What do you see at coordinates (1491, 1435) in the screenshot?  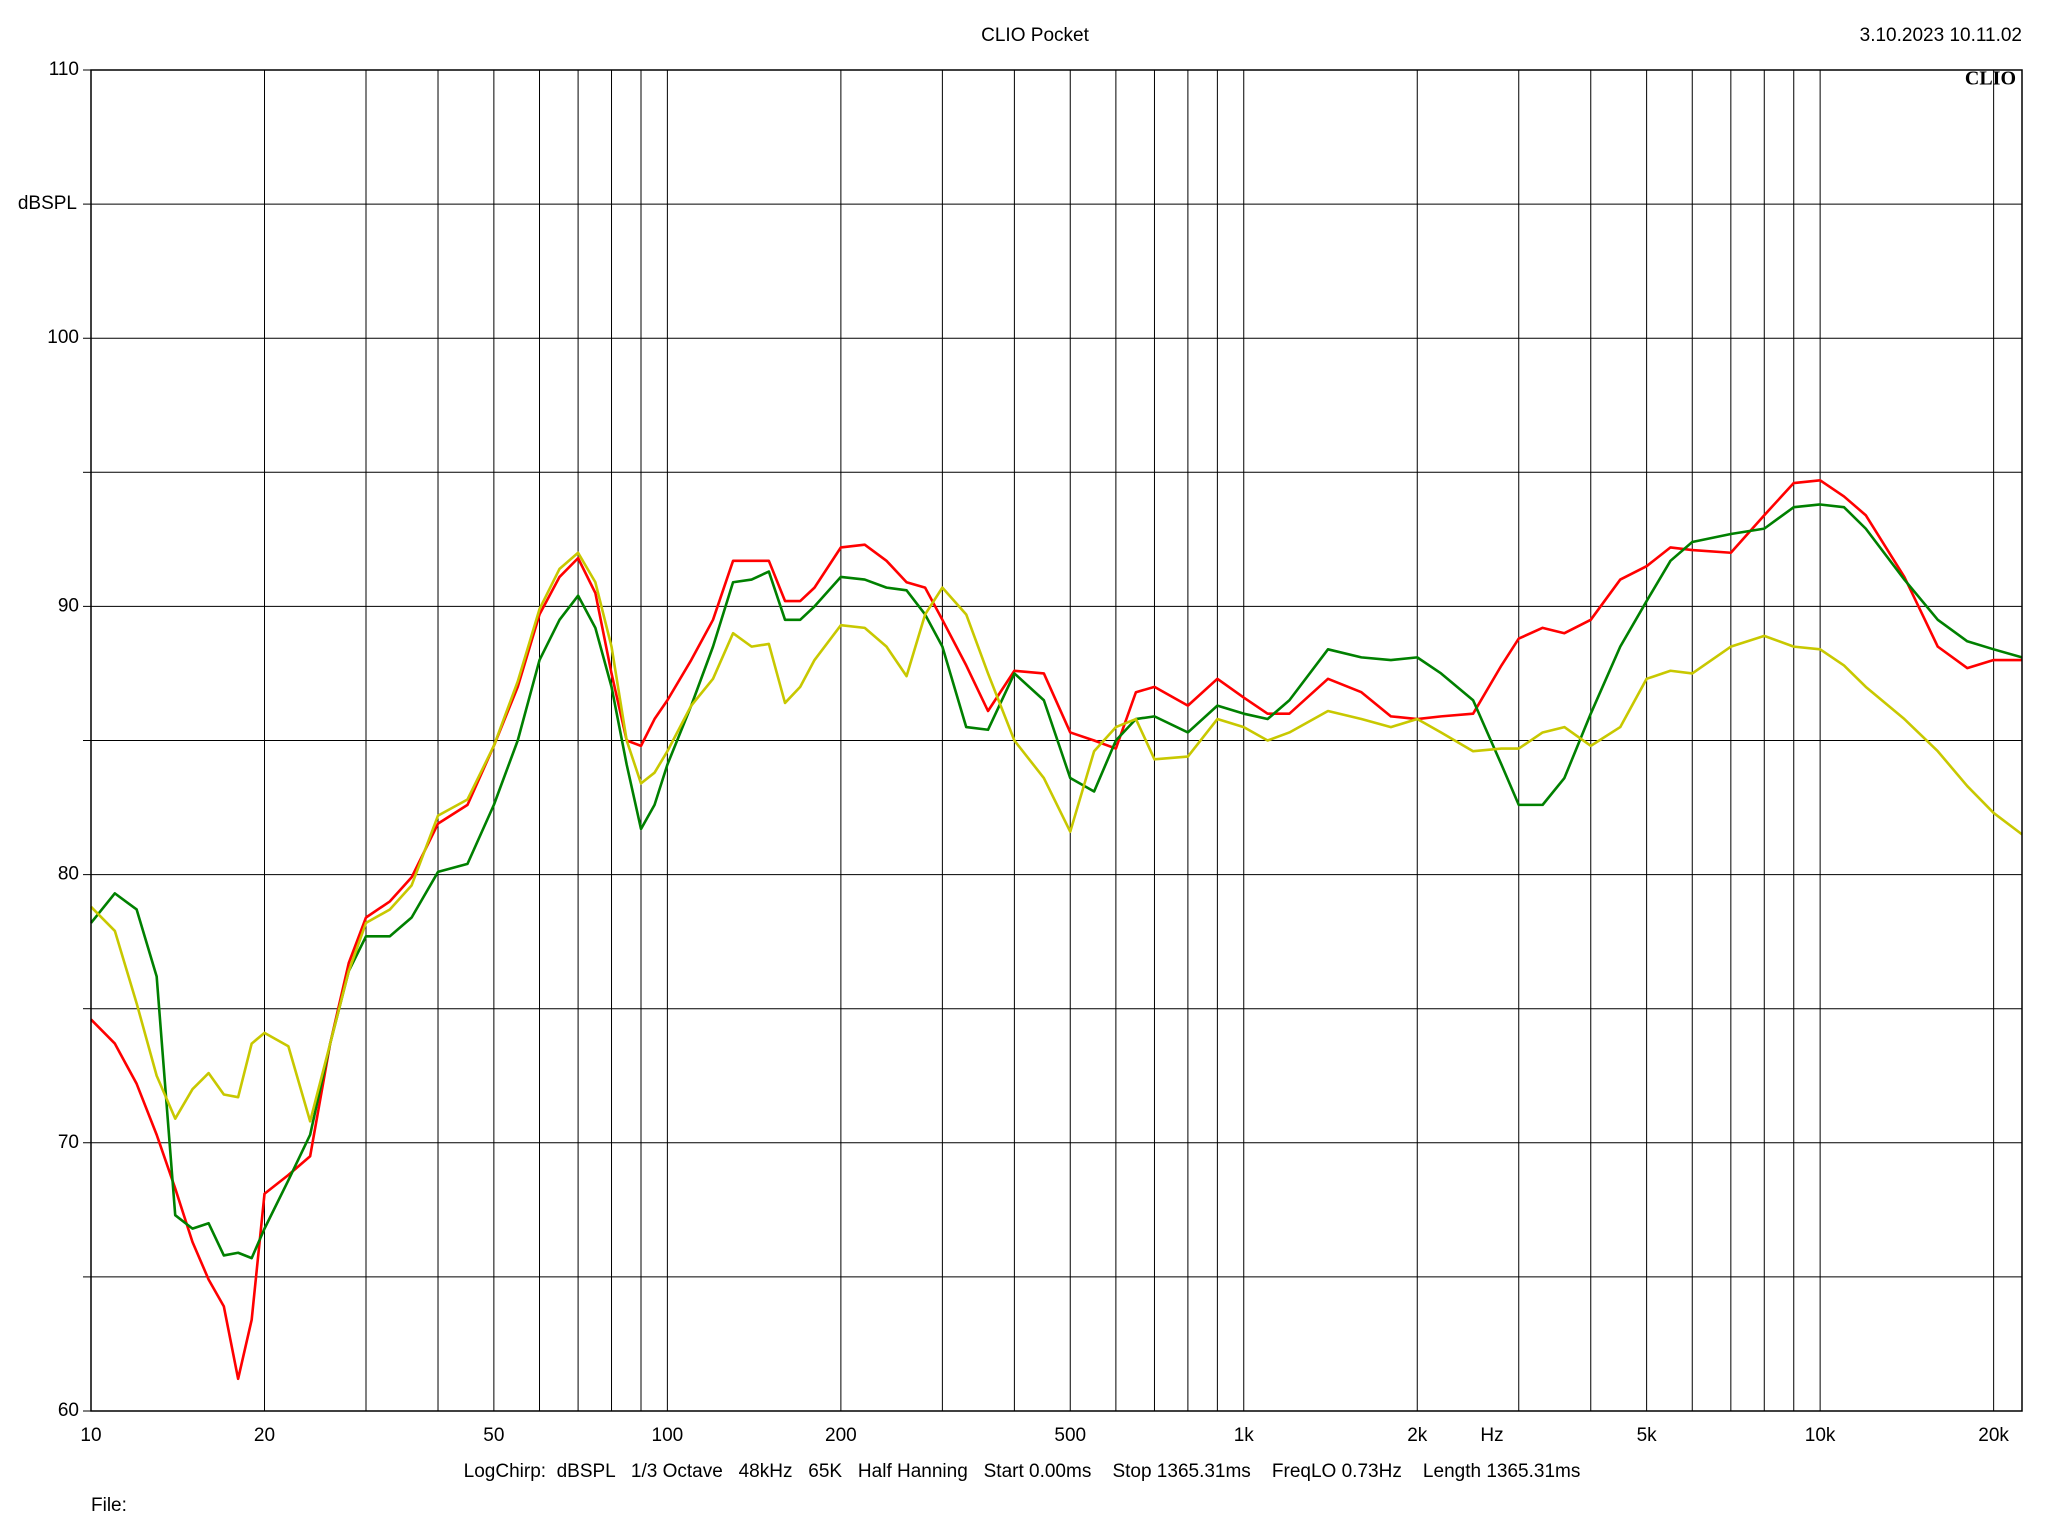 I see `x-axis-label: Hz` at bounding box center [1491, 1435].